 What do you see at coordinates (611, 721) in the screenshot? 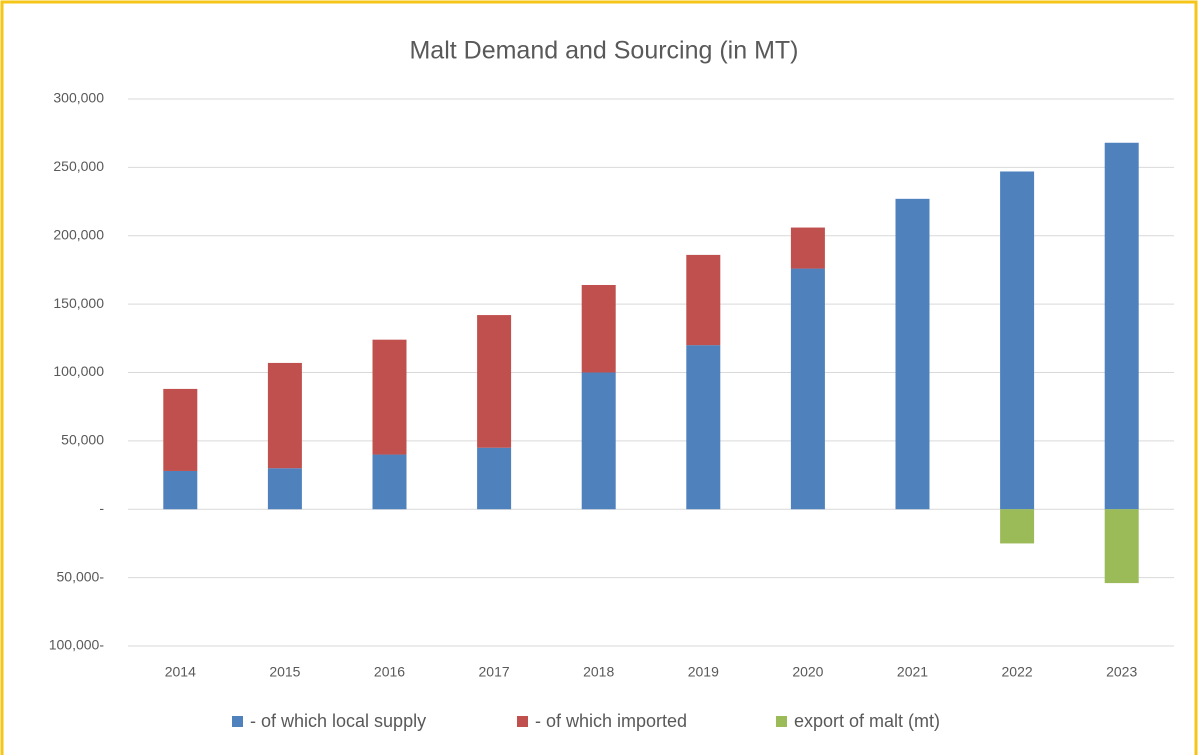
I see `legend-label: - of which imported` at bounding box center [611, 721].